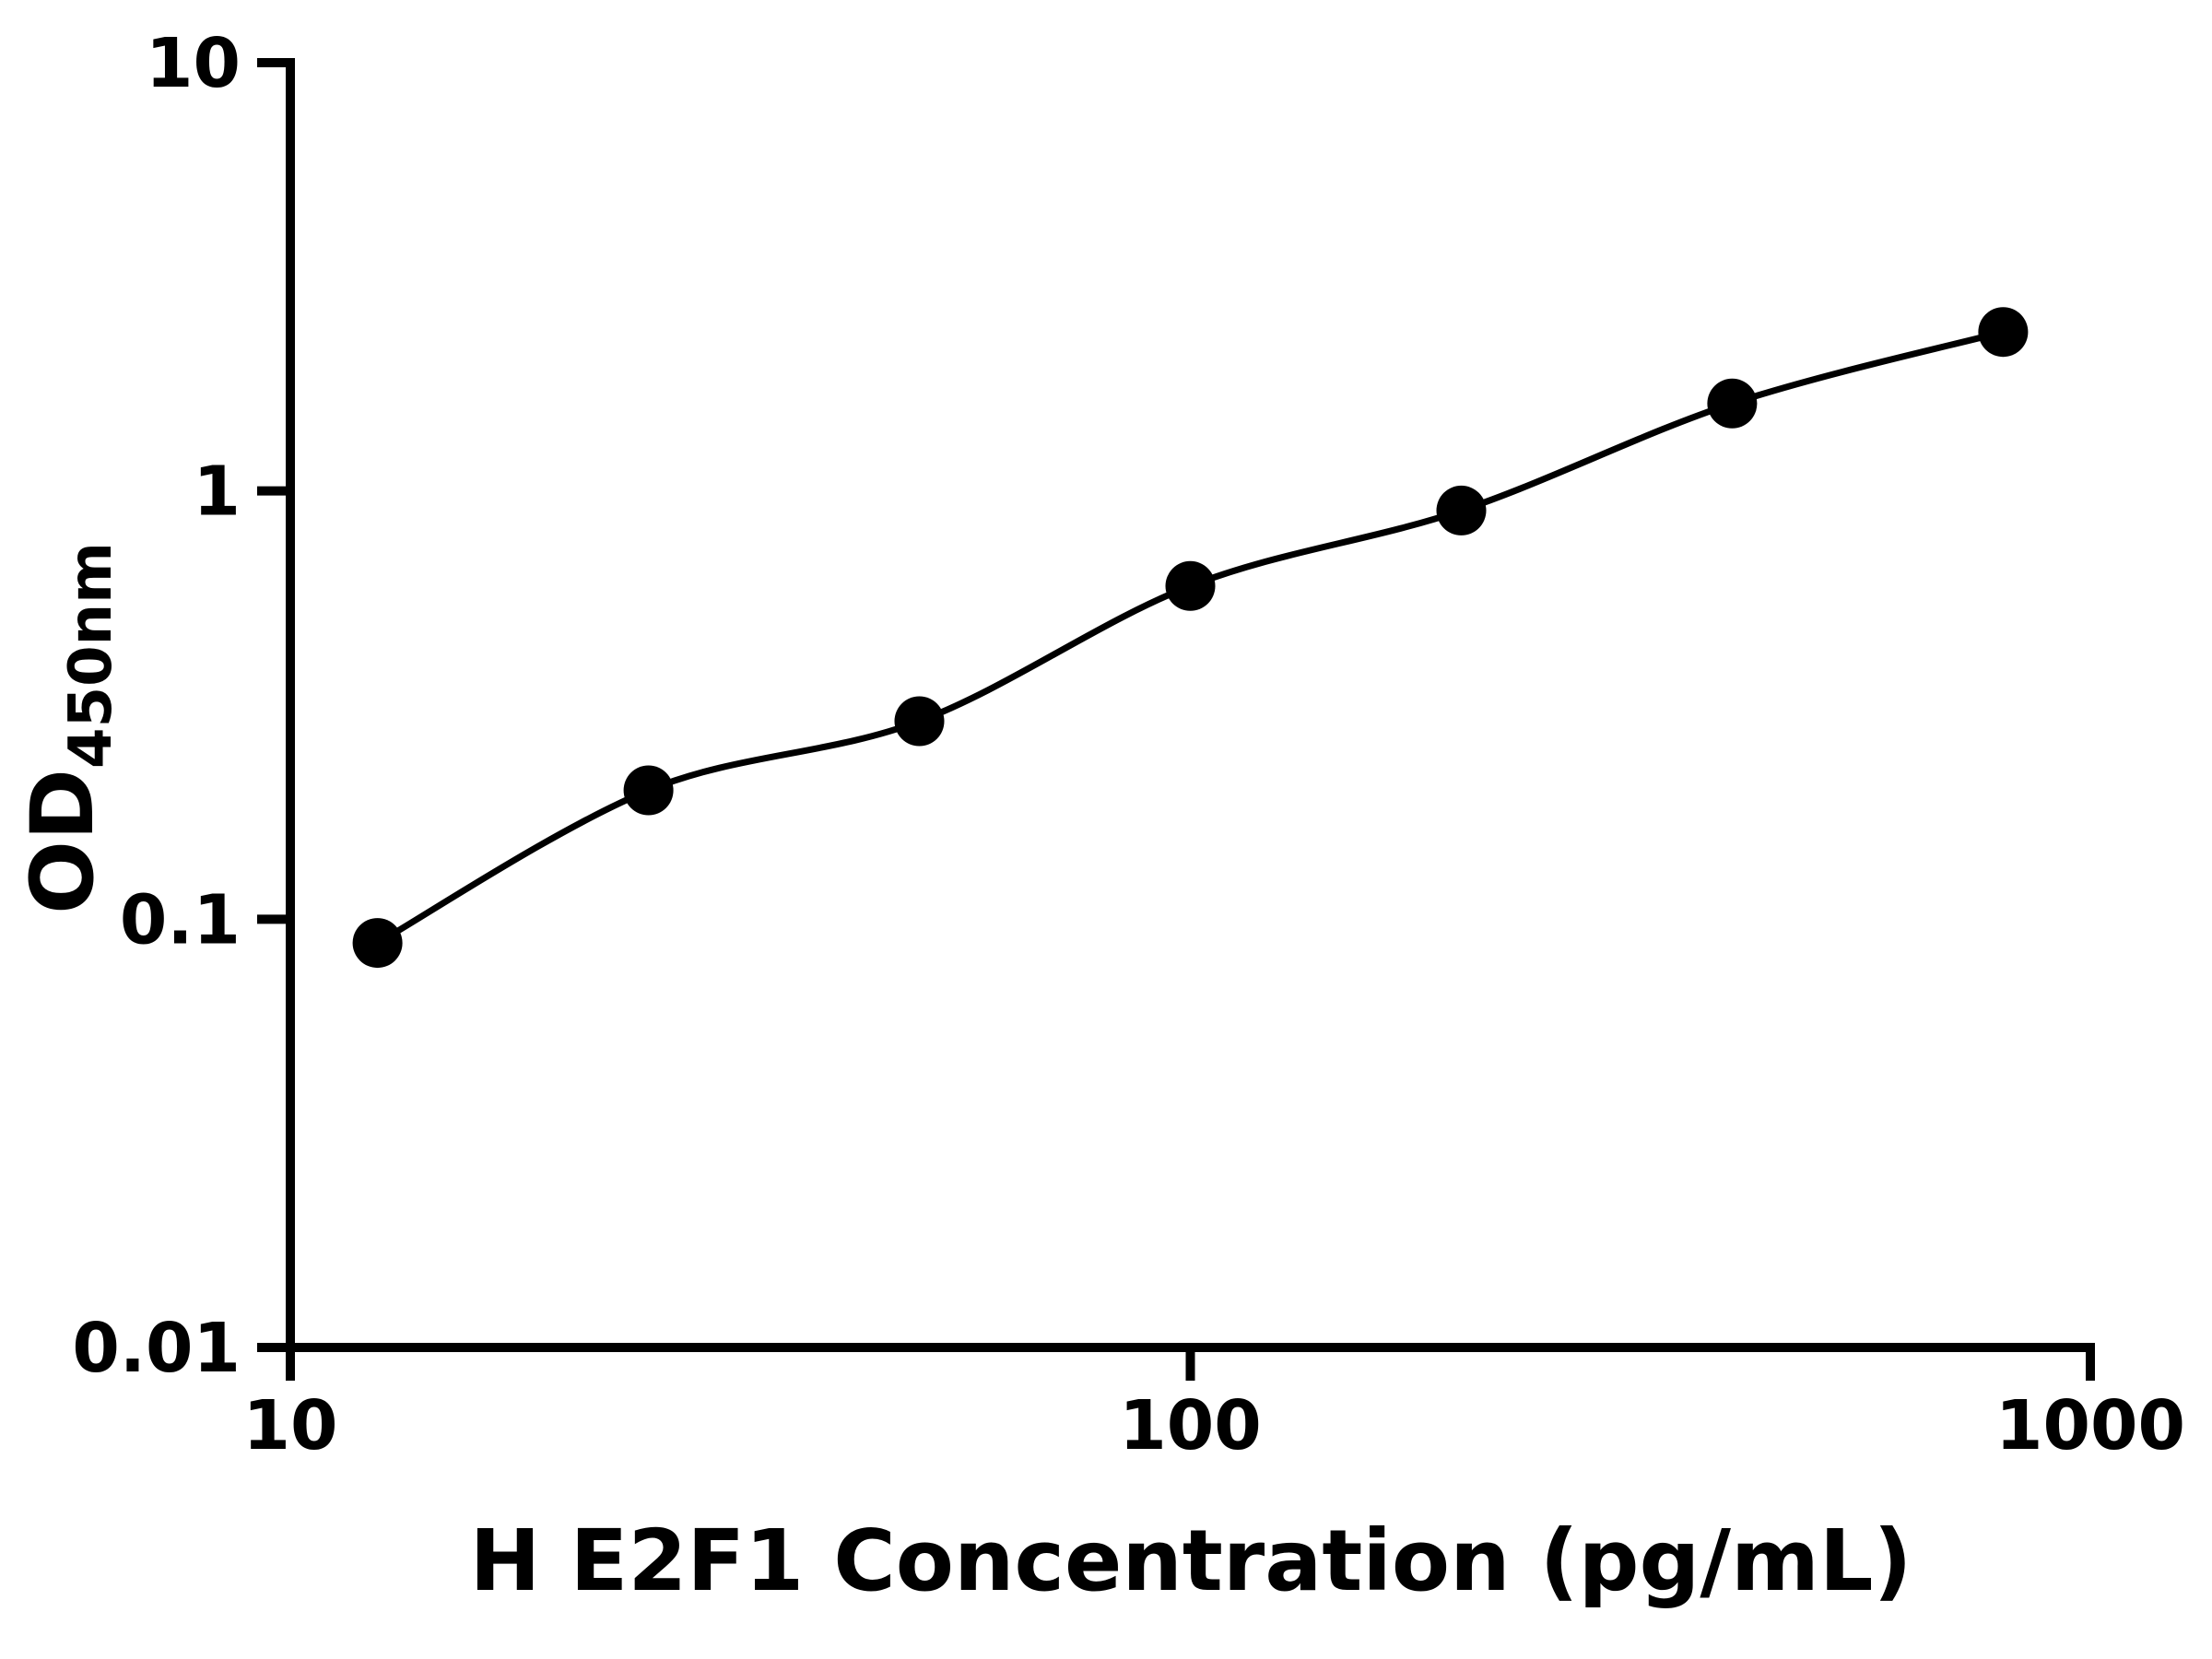 This screenshot has width=2212, height=1659. Describe the element at coordinates (1190, 1425) in the screenshot. I see `x-tick-label: 100` at that location.